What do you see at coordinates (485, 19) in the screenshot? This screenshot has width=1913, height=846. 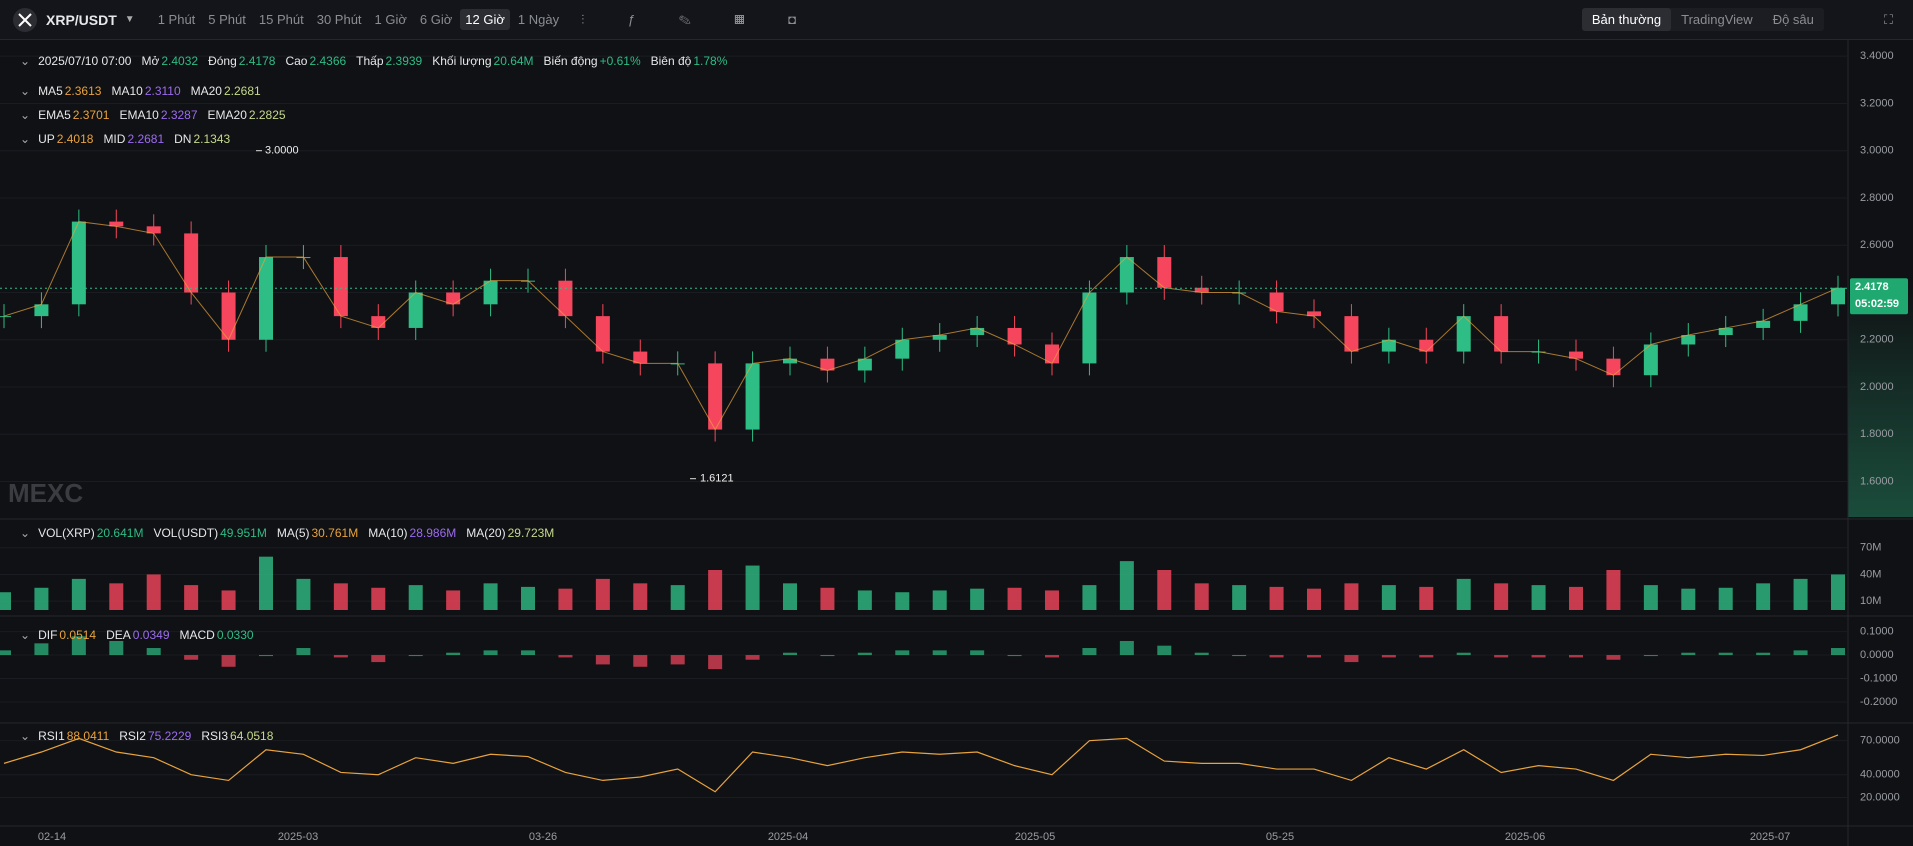 I see `interval: 12 Giờ` at bounding box center [485, 19].